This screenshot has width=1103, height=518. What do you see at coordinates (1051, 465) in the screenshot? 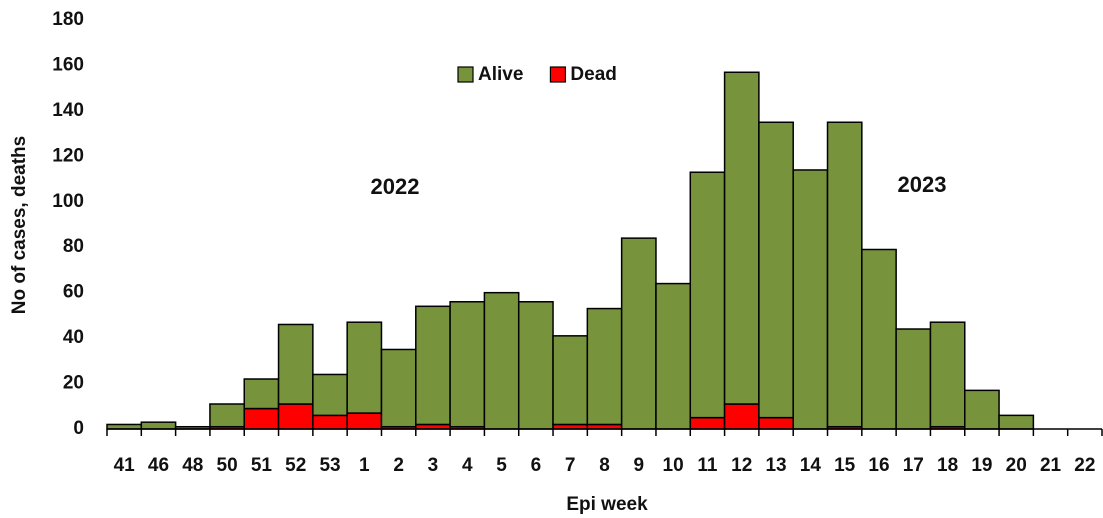
I see `x-tick-label: 21` at bounding box center [1051, 465].